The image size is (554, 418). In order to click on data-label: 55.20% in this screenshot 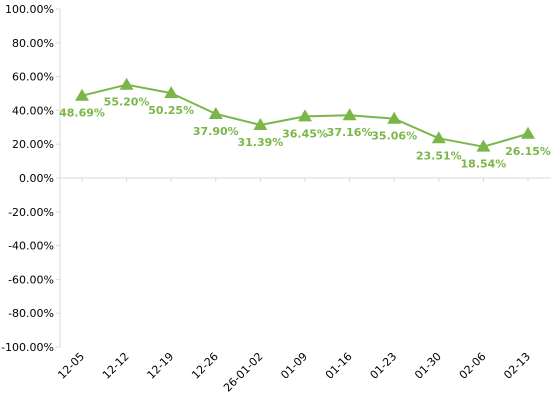, I will do `click(127, 102)`.